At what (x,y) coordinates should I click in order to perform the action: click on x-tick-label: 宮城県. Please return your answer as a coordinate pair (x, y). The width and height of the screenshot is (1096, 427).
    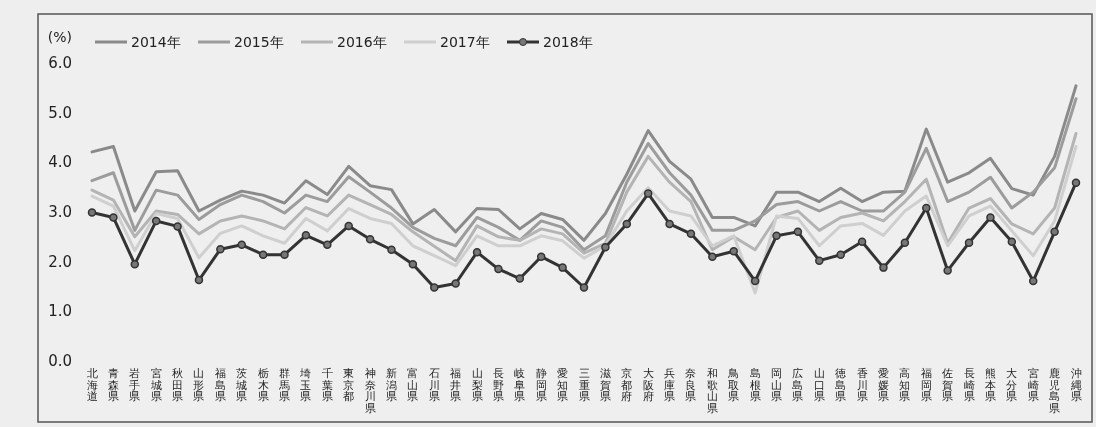
    Looking at the image, I should click on (155, 385).